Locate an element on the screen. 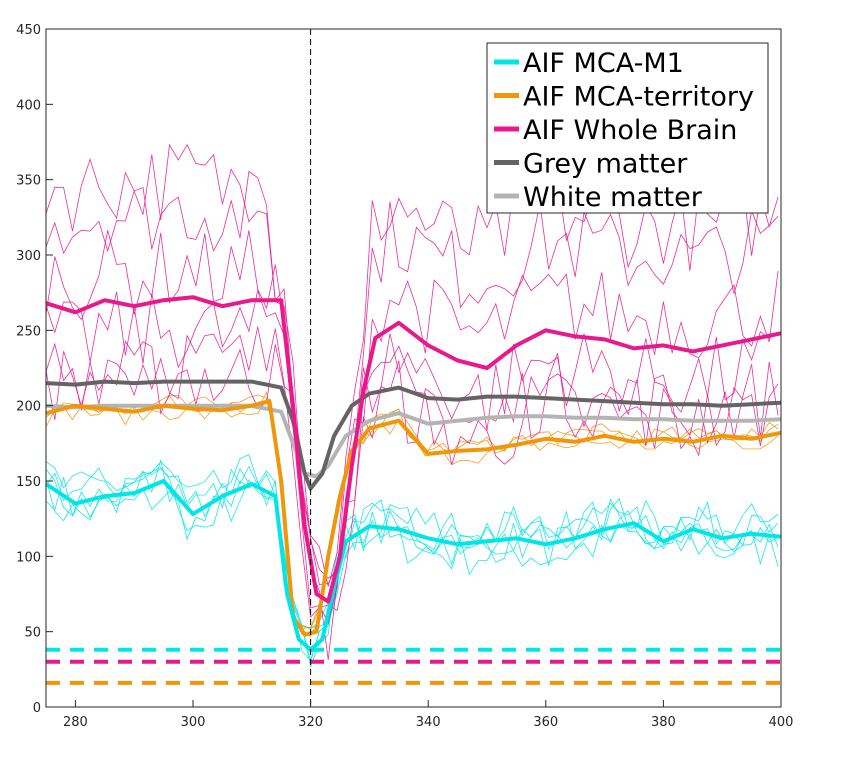 This screenshot has height=765, width=844. legend-label: AIF MCA-M1 is located at coordinates (603, 63).